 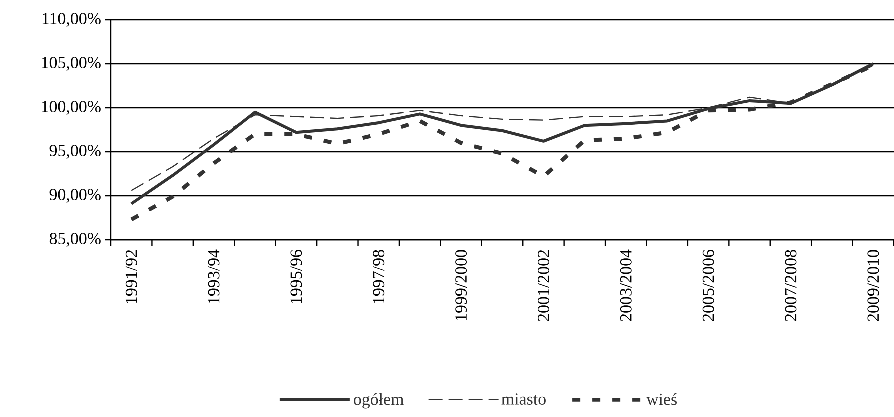 I want to click on legend-label: ogółem, so click(x=379, y=401).